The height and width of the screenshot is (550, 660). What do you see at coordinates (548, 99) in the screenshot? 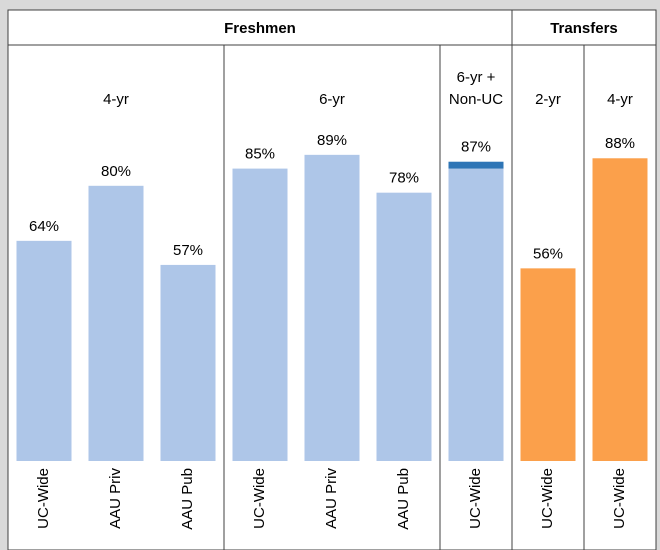
I see `subgroup-label: 2-yr` at bounding box center [548, 99].